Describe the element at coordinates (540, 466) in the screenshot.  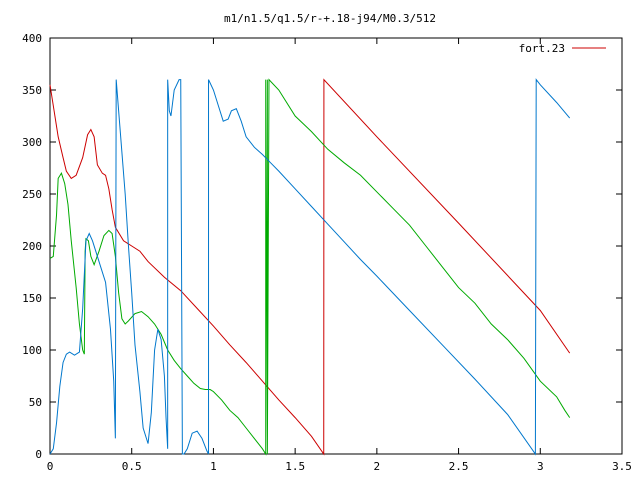
I see `x-tick-label: 3` at that location.